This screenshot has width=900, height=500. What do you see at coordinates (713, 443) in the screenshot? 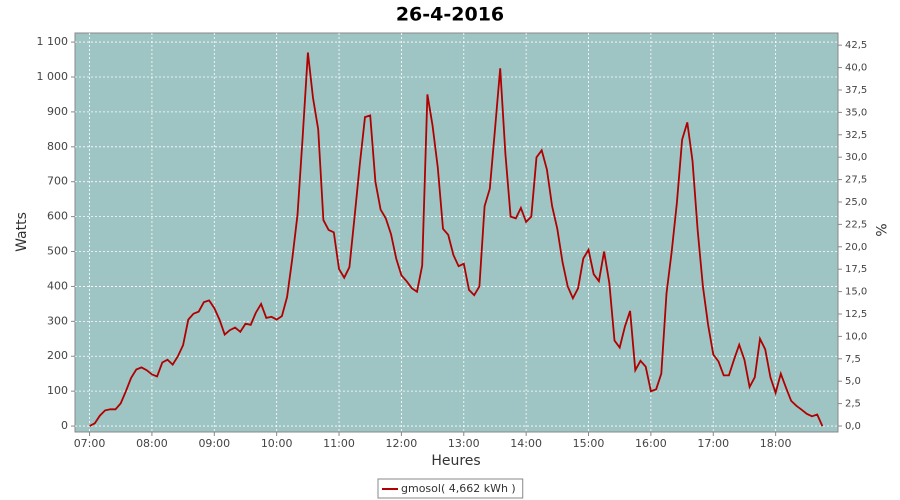
I see `x-tick-label: 17:00` at bounding box center [713, 443].